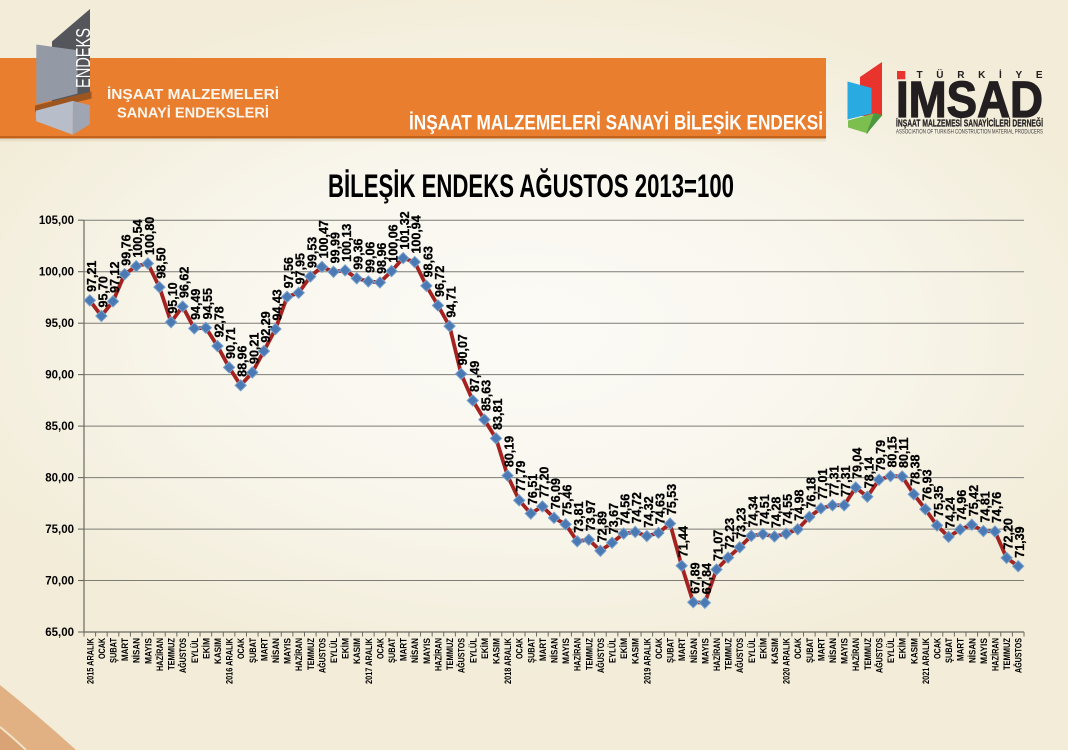 The width and height of the screenshot is (1068, 755). Describe the element at coordinates (951, 512) in the screenshot. I see `svg-text: 74,24` at that location.